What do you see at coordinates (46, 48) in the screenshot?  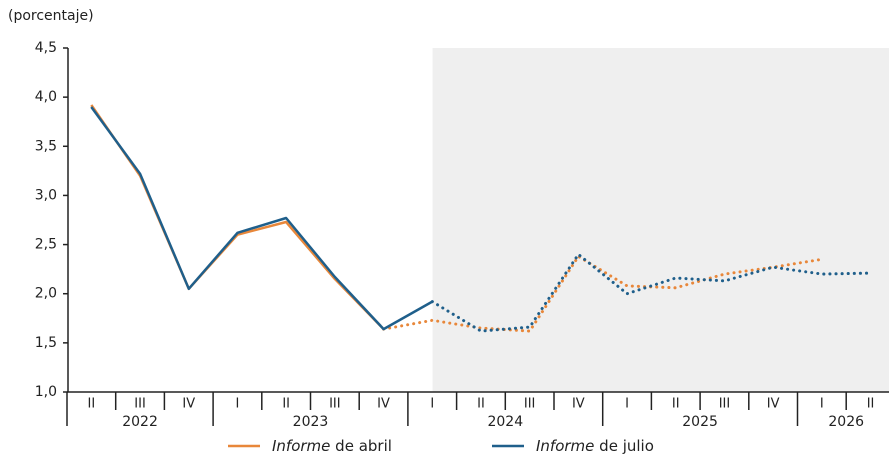 I see `y-tick-label: 4,5` at bounding box center [46, 48].